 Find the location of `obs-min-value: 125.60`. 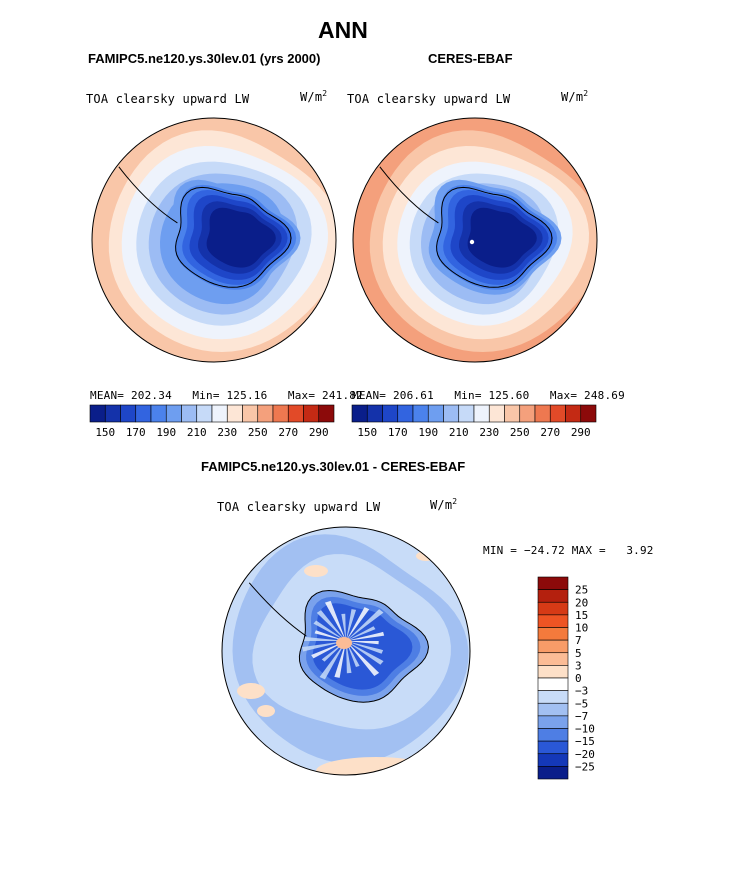

obs-min-value: 125.60 is located at coordinates (509, 395).